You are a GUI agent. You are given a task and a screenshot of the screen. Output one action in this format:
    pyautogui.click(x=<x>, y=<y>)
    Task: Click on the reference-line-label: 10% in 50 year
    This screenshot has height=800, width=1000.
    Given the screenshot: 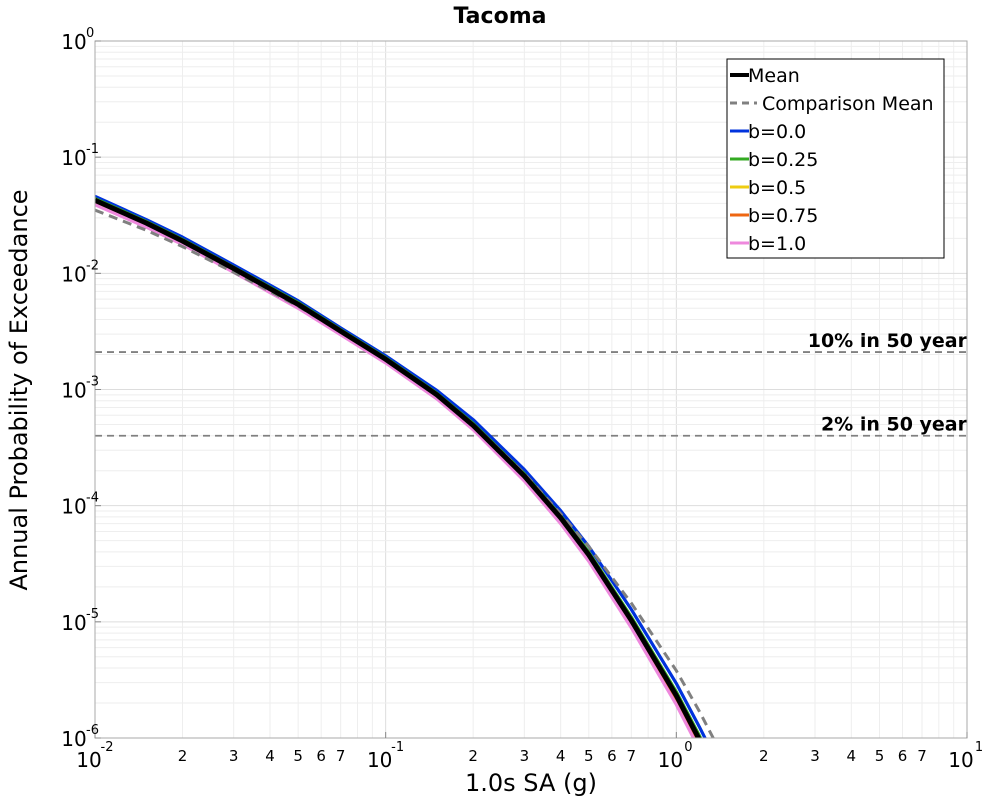 What is the action you would take?
    pyautogui.click(x=888, y=341)
    